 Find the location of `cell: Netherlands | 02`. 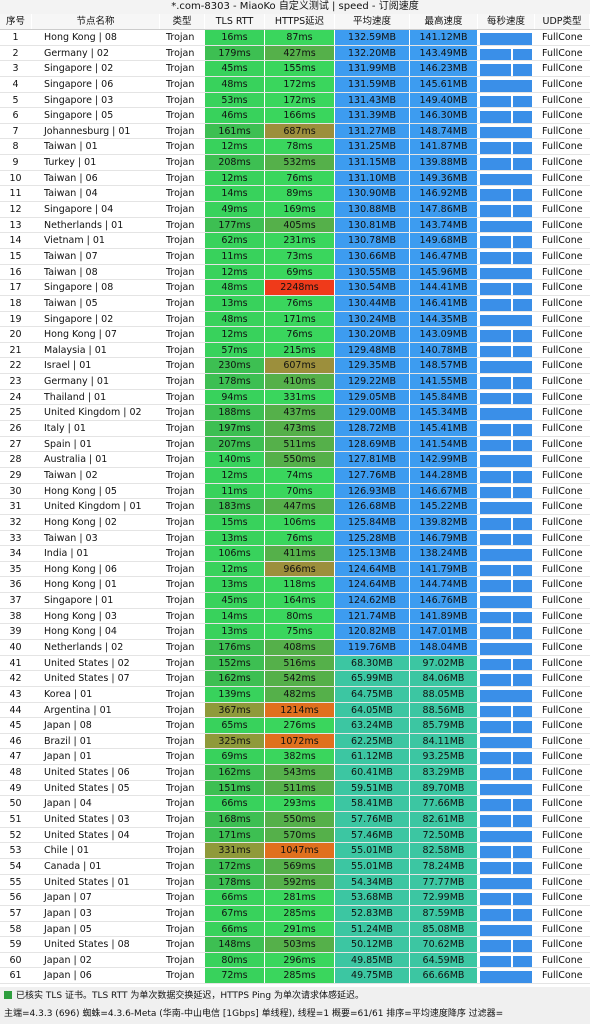

cell: Netherlands | 02 is located at coordinates (96, 647).